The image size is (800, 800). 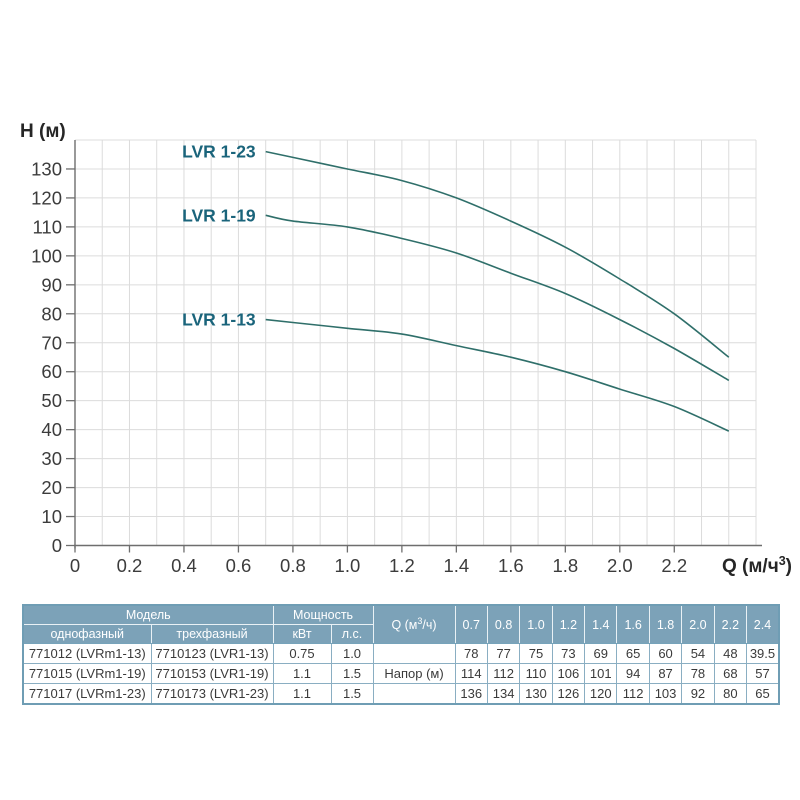 I want to click on y-tick-label: 110, so click(x=48, y=226).